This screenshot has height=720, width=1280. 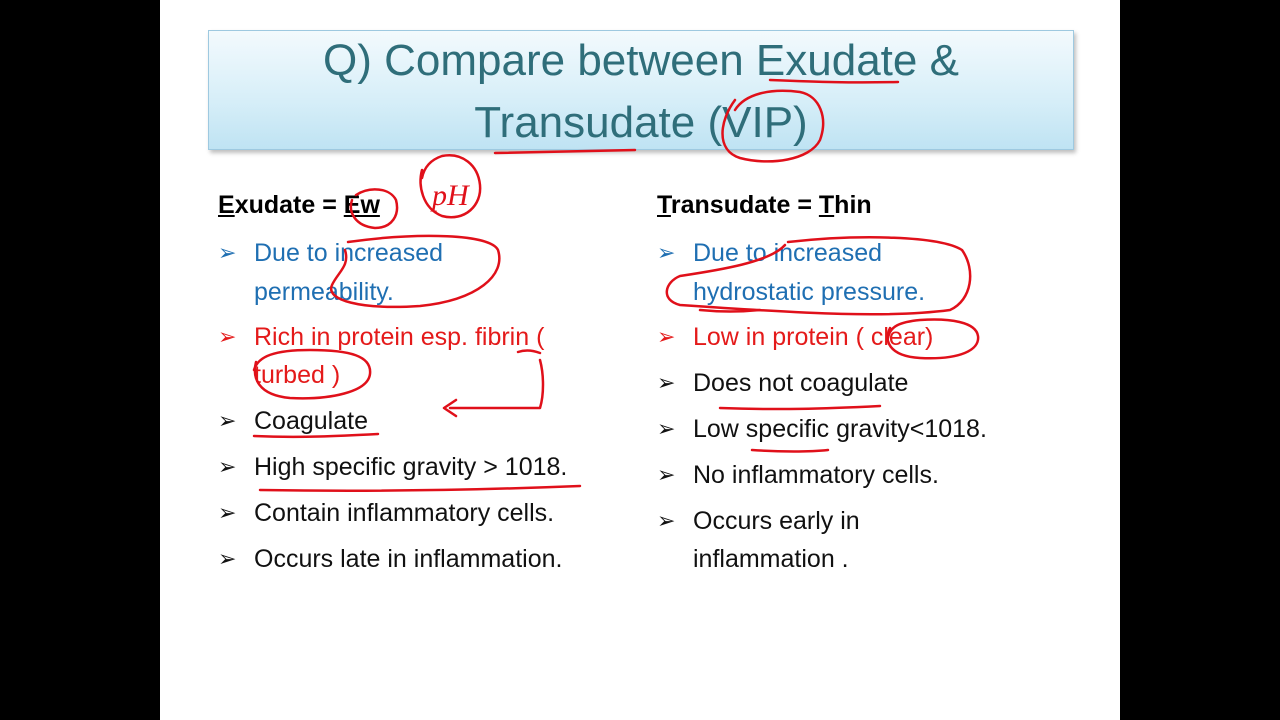 What do you see at coordinates (226, 205) in the screenshot?
I see `exudate-heading-initial: E` at bounding box center [226, 205].